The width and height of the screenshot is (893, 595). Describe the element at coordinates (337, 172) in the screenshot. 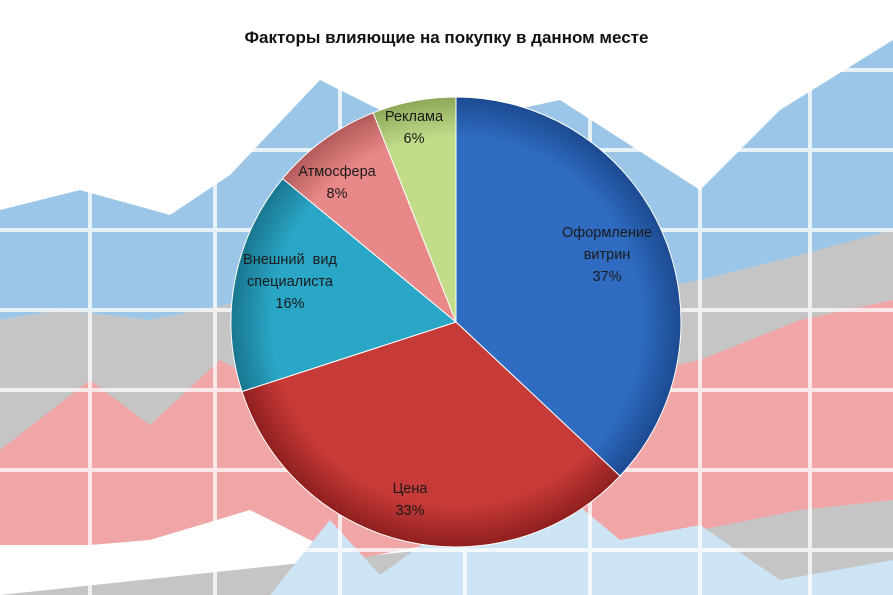

I see `slice-category-label-4: Атмосфера` at that location.